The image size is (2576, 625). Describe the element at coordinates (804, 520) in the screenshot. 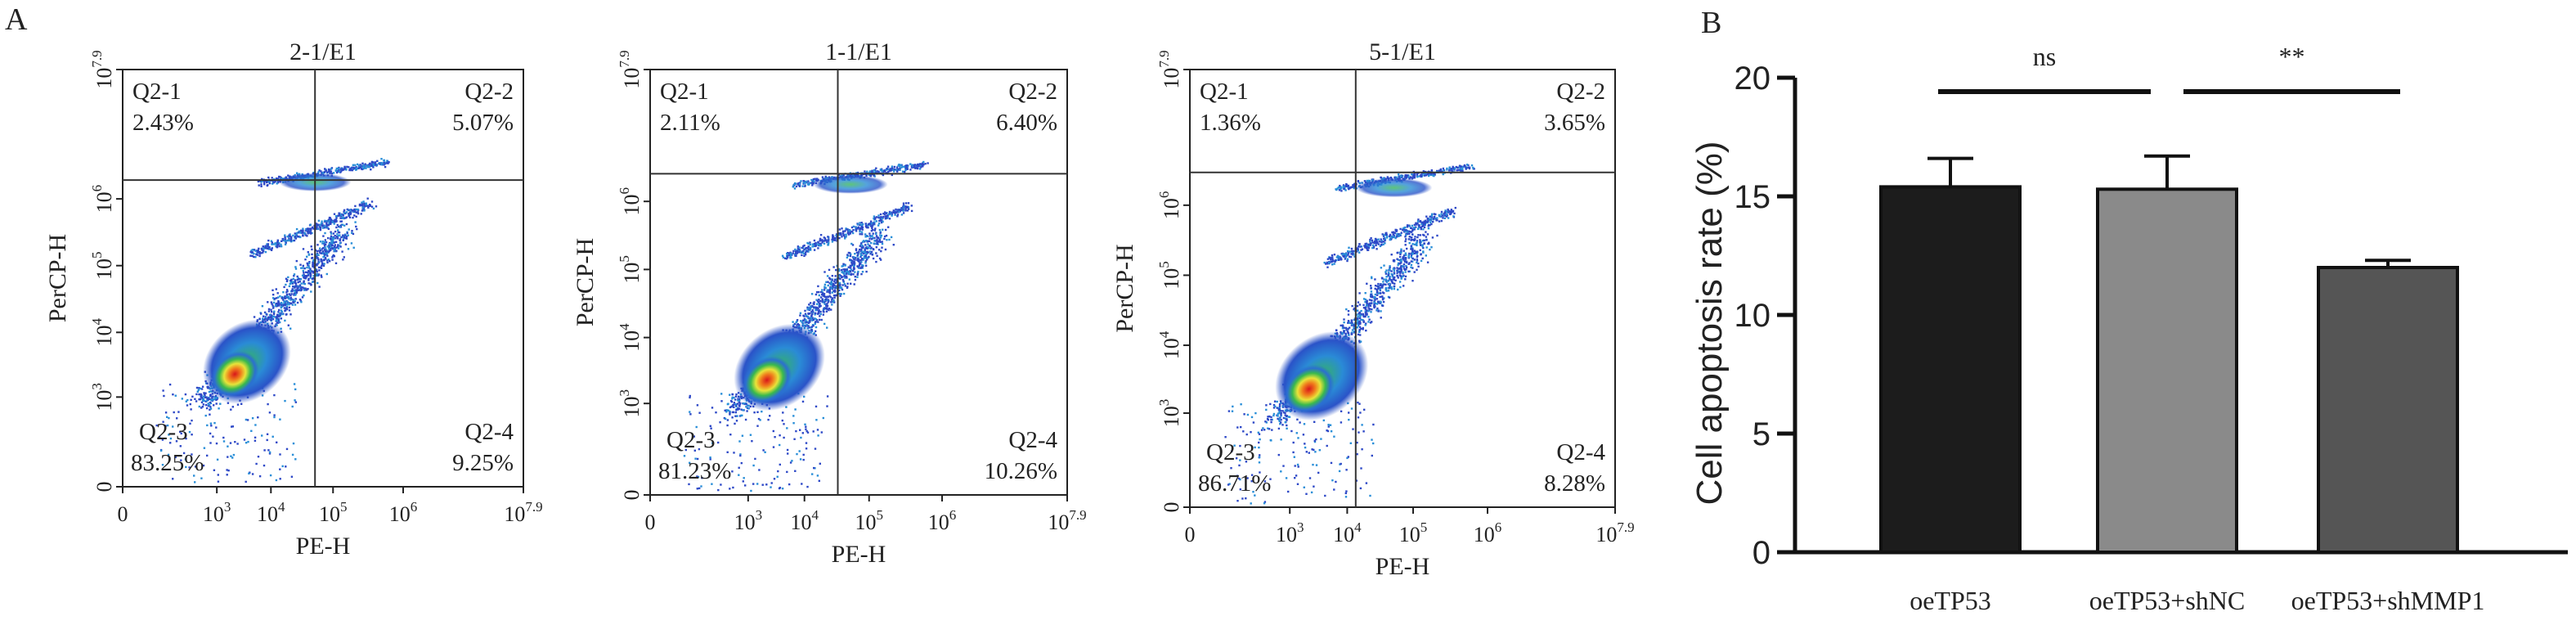

I see `x-tick-label: 104` at that location.